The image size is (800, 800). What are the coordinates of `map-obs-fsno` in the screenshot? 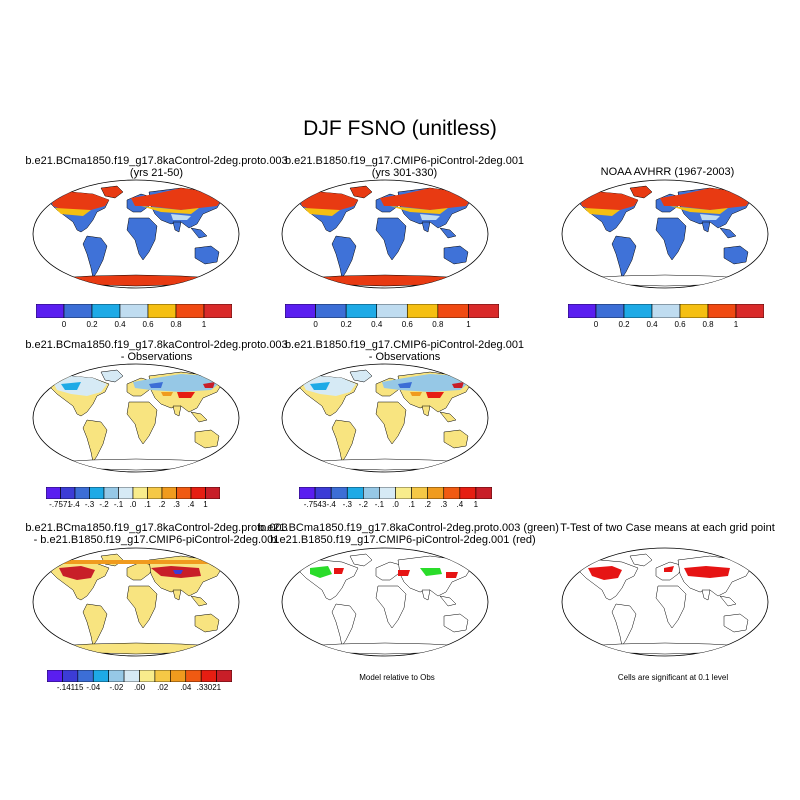 It's located at (665, 234).